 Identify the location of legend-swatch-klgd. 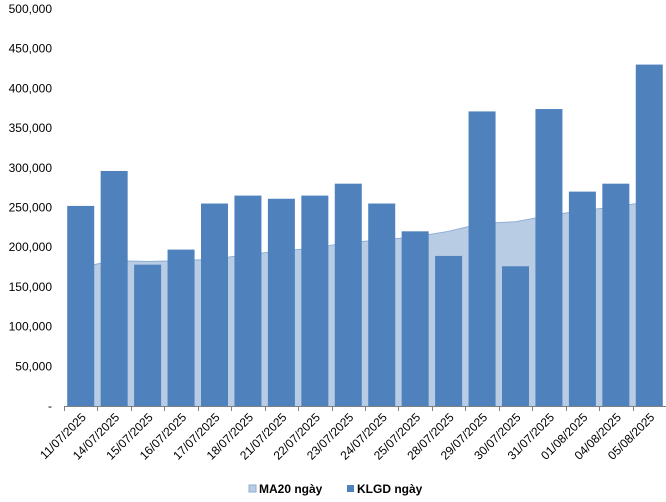
(350, 488).